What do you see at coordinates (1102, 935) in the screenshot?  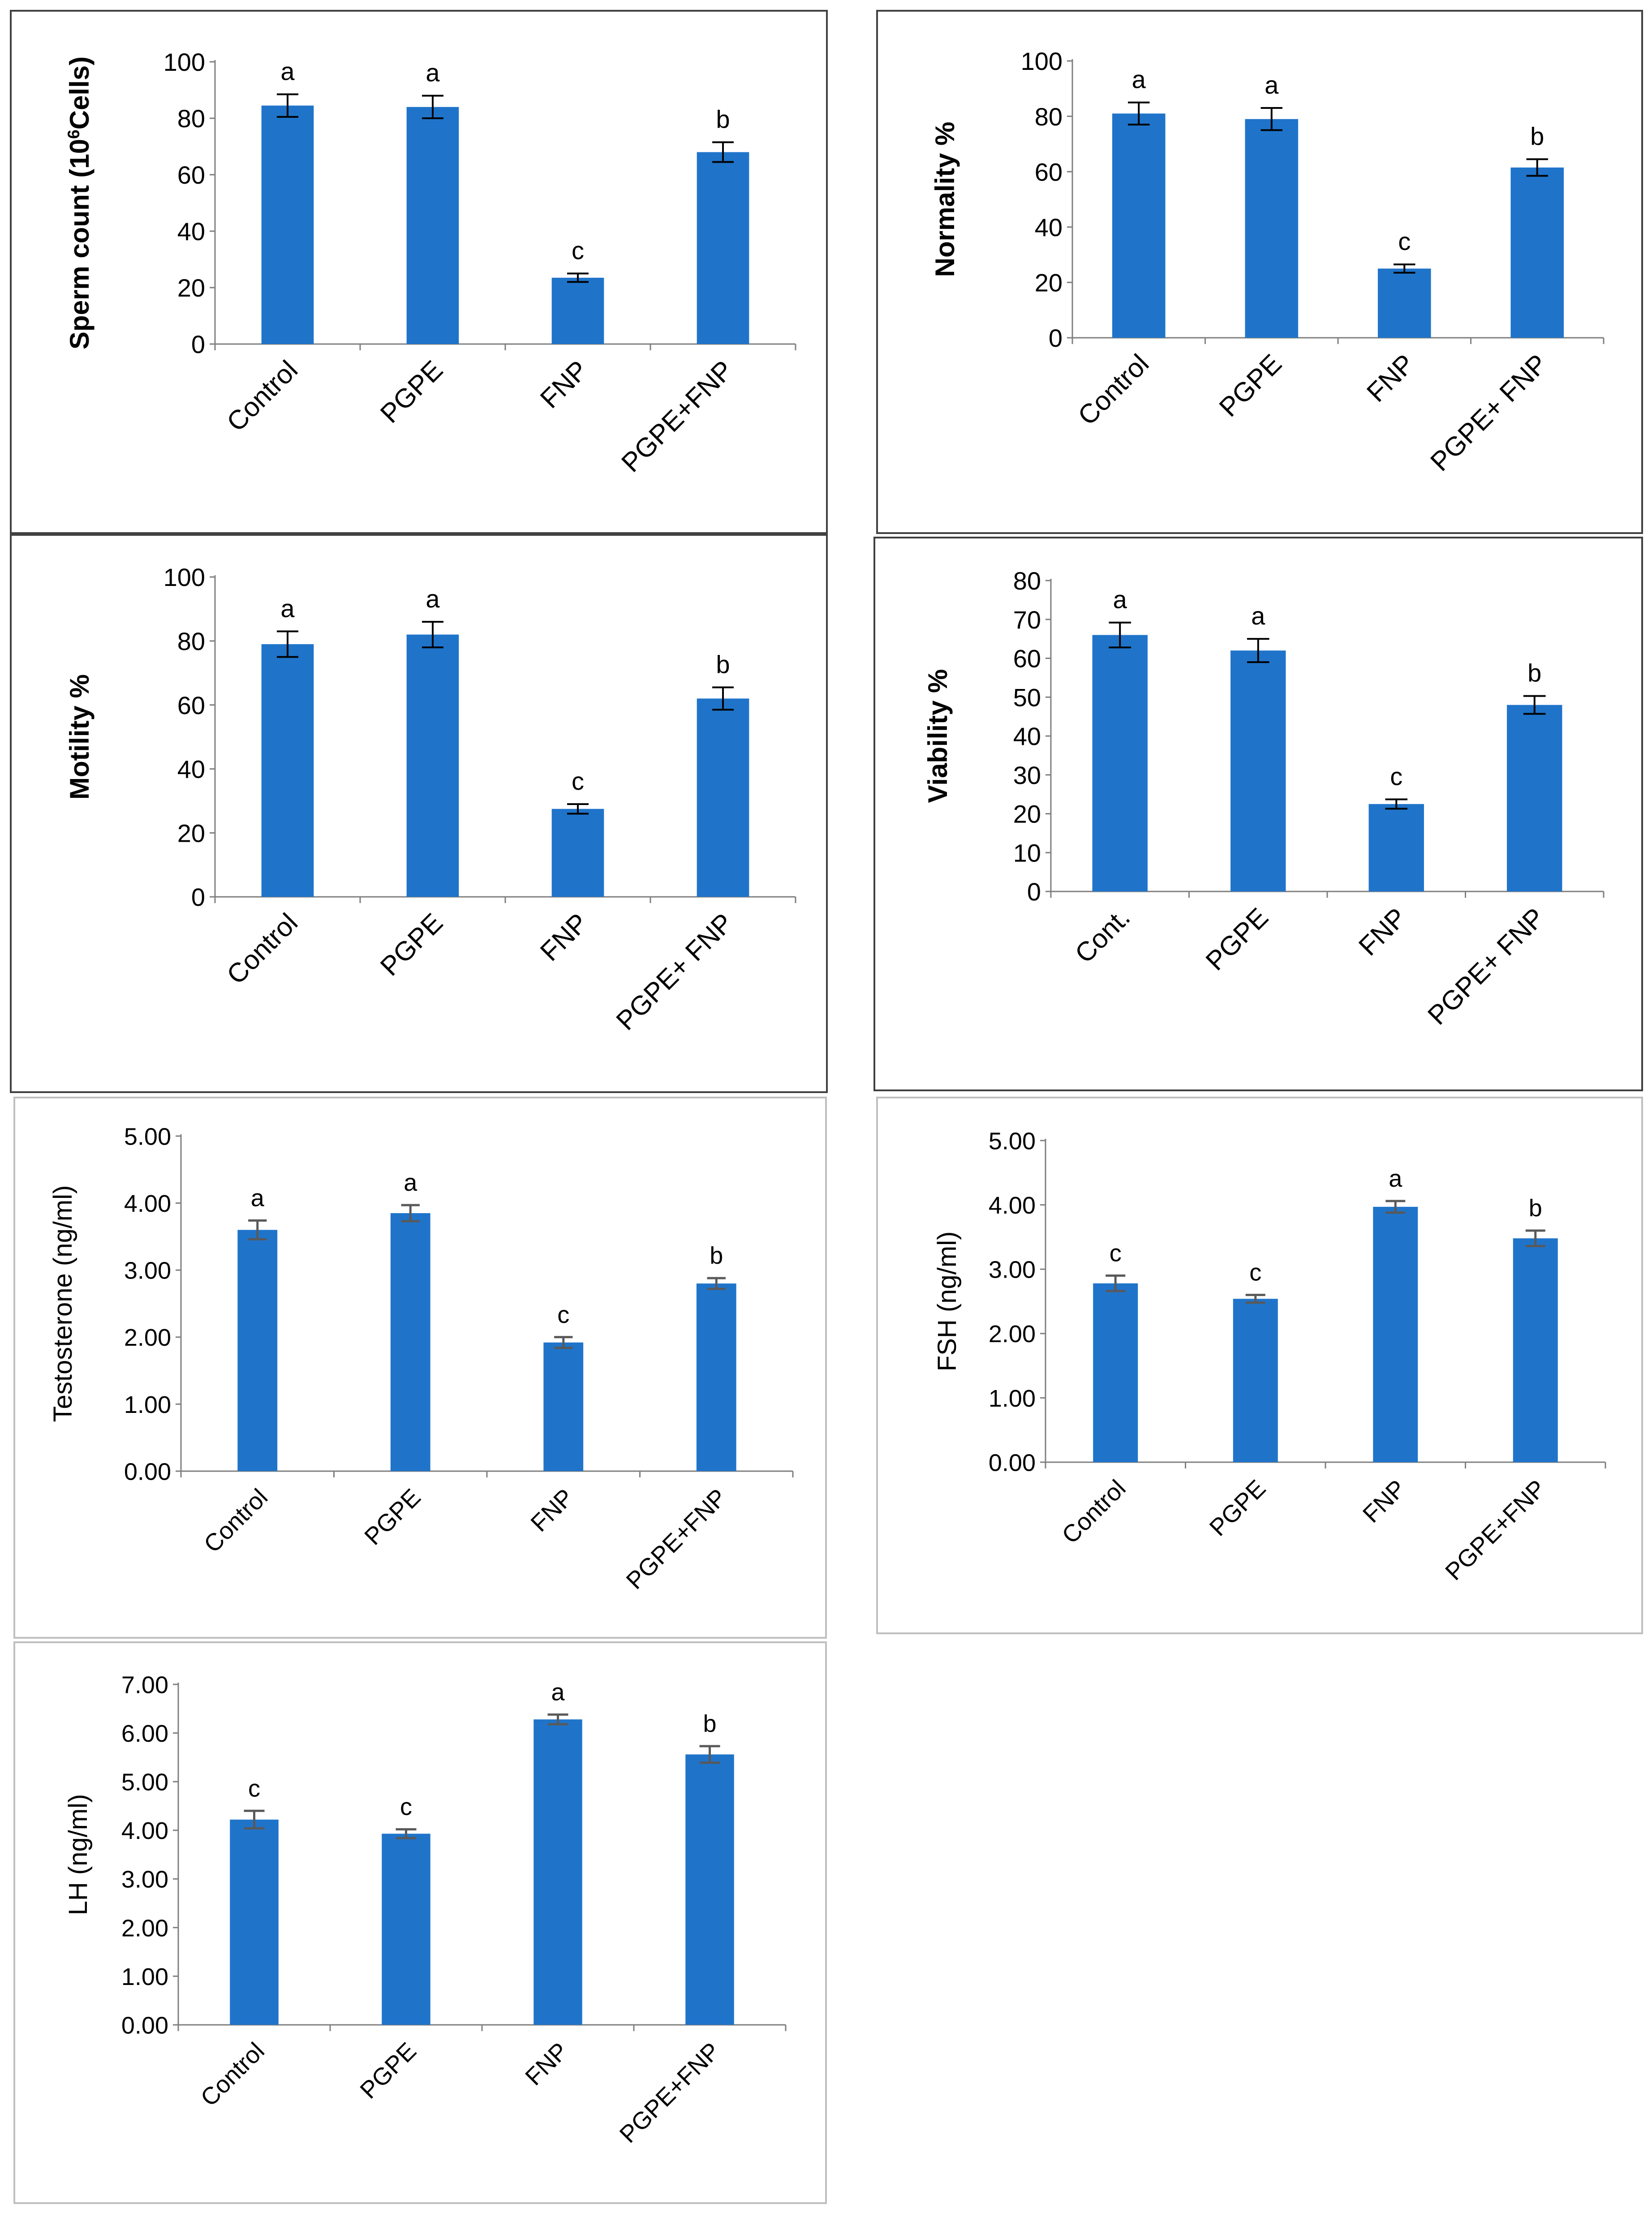 I see `category-label: Cont.` at bounding box center [1102, 935].